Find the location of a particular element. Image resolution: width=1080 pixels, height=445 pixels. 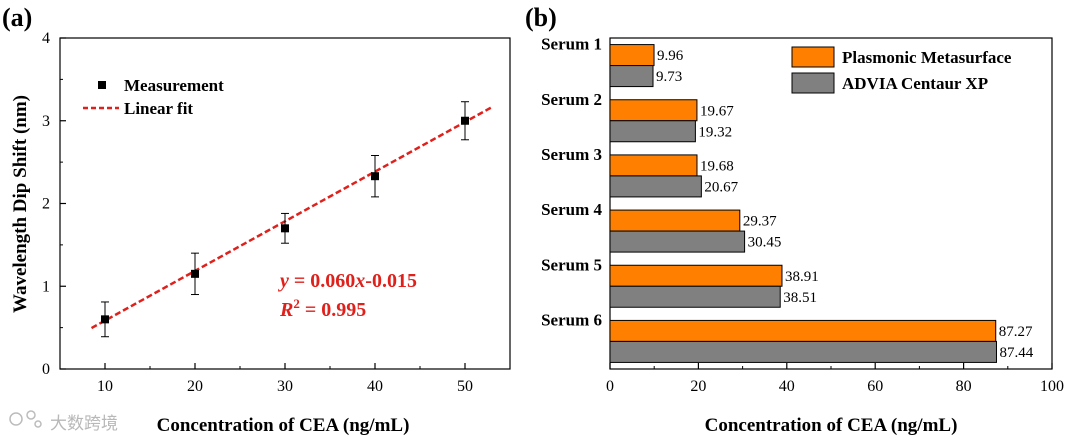

bar-value-label: 29.37 is located at coordinates (760, 222).